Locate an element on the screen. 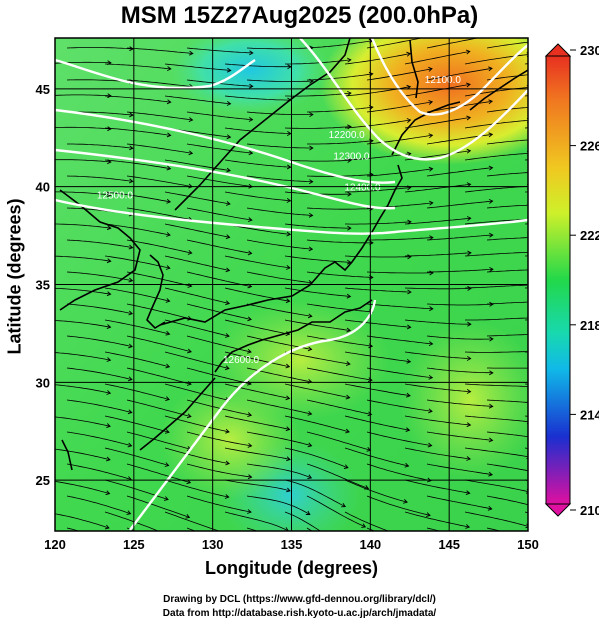  coast-taiwan is located at coordinates (67, 455).